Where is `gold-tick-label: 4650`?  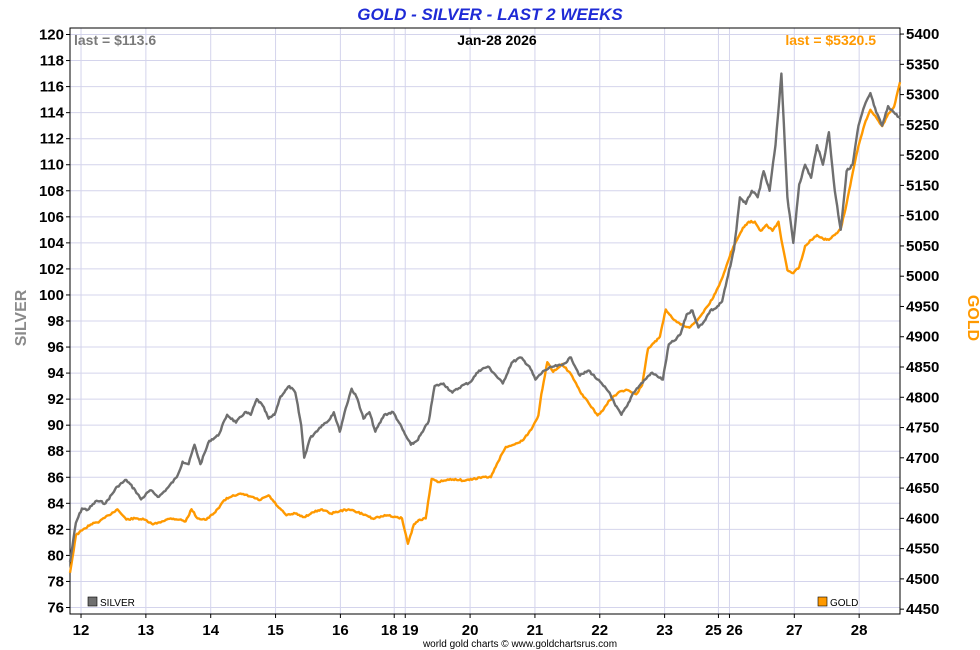 gold-tick-label: 4650 is located at coordinates (922, 488).